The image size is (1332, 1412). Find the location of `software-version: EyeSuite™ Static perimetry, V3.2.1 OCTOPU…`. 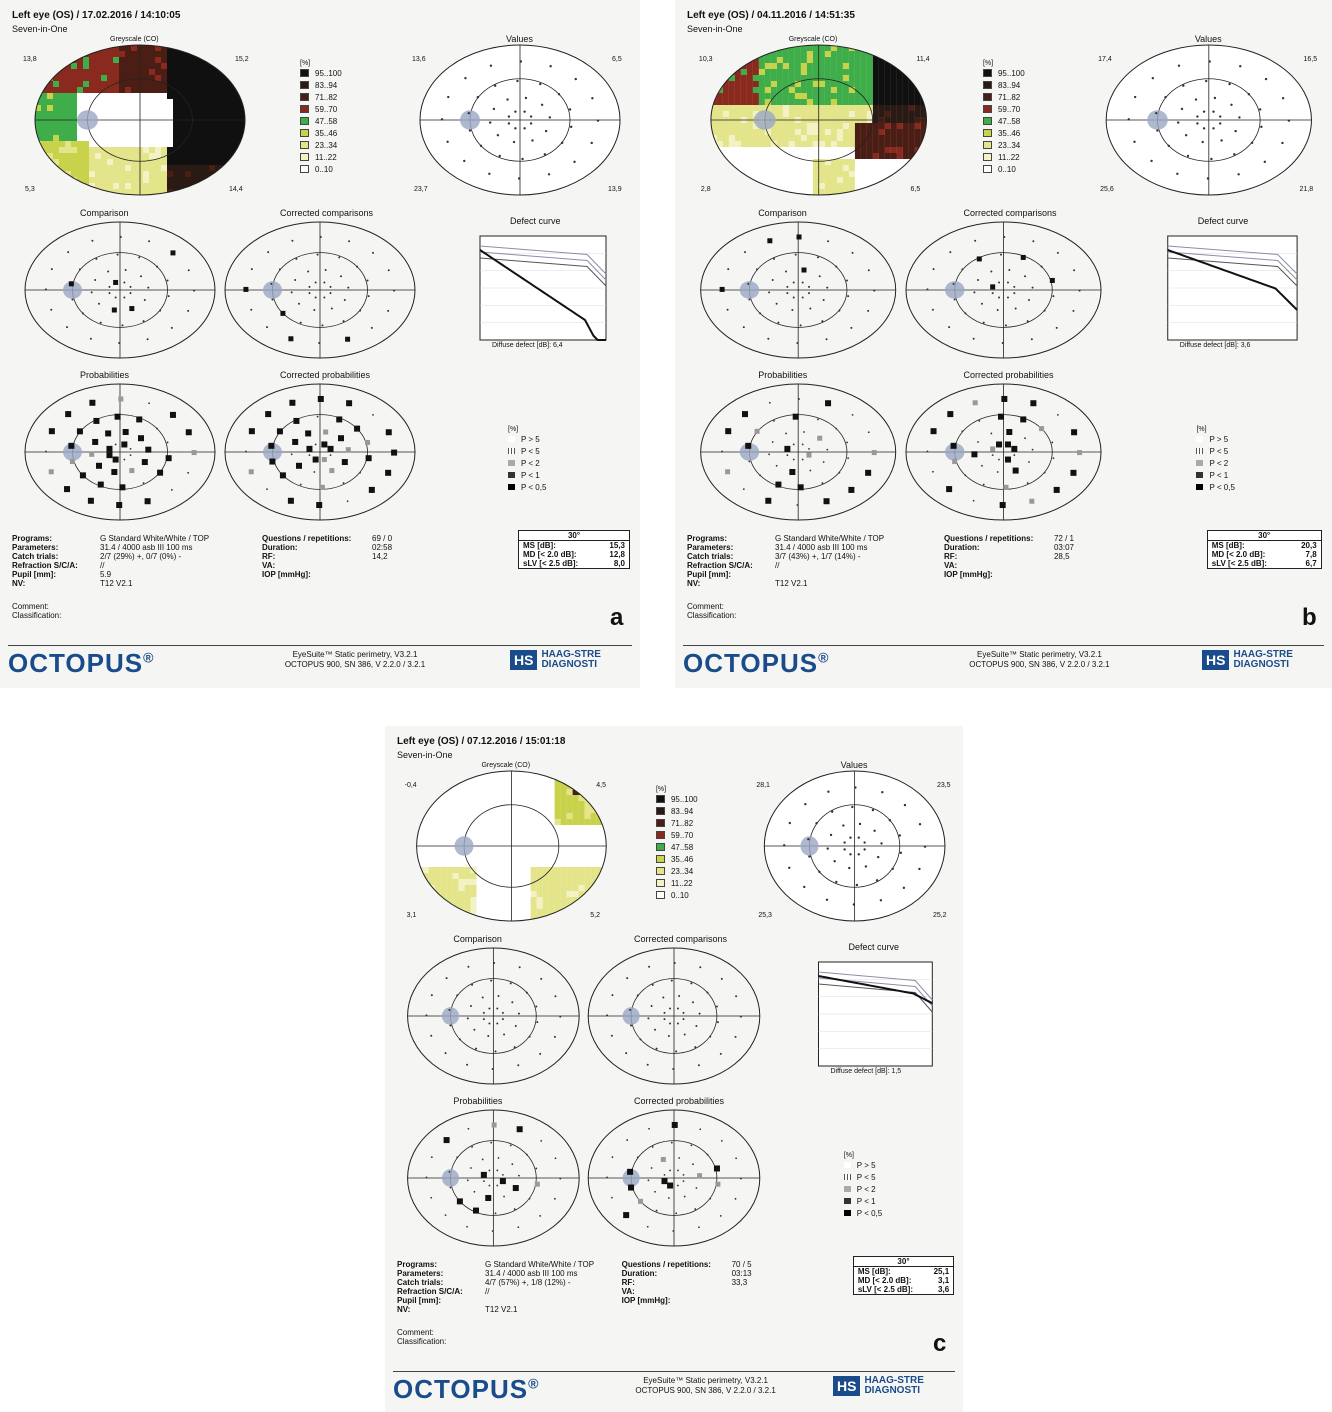

software-version: EyeSuite™ Static perimetry, V3.2.1 OCTOPU… is located at coordinates (1039, 660).